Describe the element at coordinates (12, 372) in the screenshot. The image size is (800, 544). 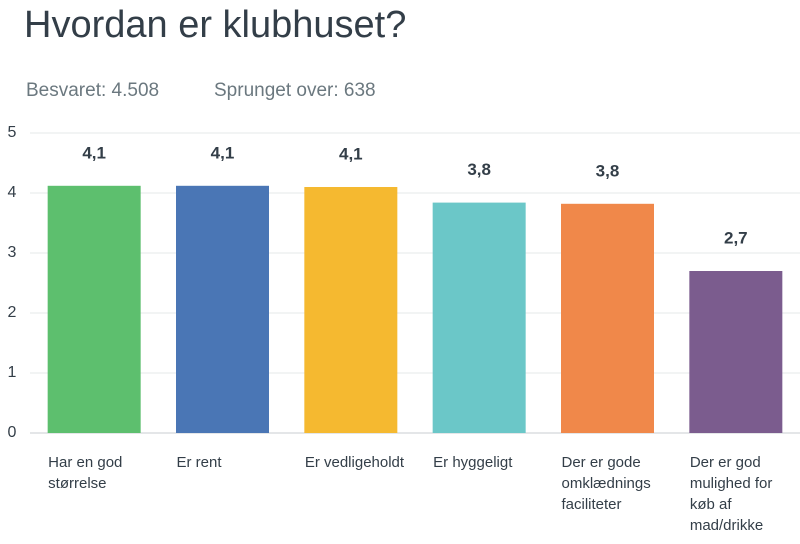
I see `y-tick-label: 1` at that location.